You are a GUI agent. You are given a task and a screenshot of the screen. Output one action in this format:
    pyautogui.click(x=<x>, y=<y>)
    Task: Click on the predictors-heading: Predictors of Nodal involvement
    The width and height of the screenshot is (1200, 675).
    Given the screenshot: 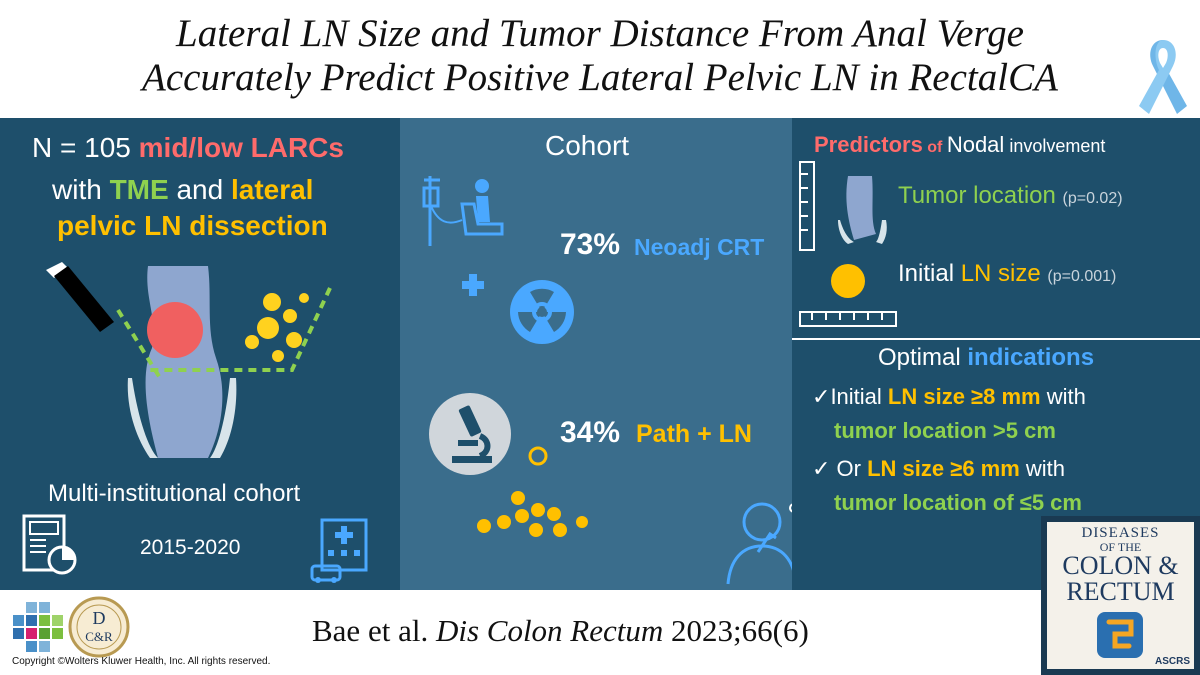 What is the action you would take?
    pyautogui.click(x=959, y=145)
    